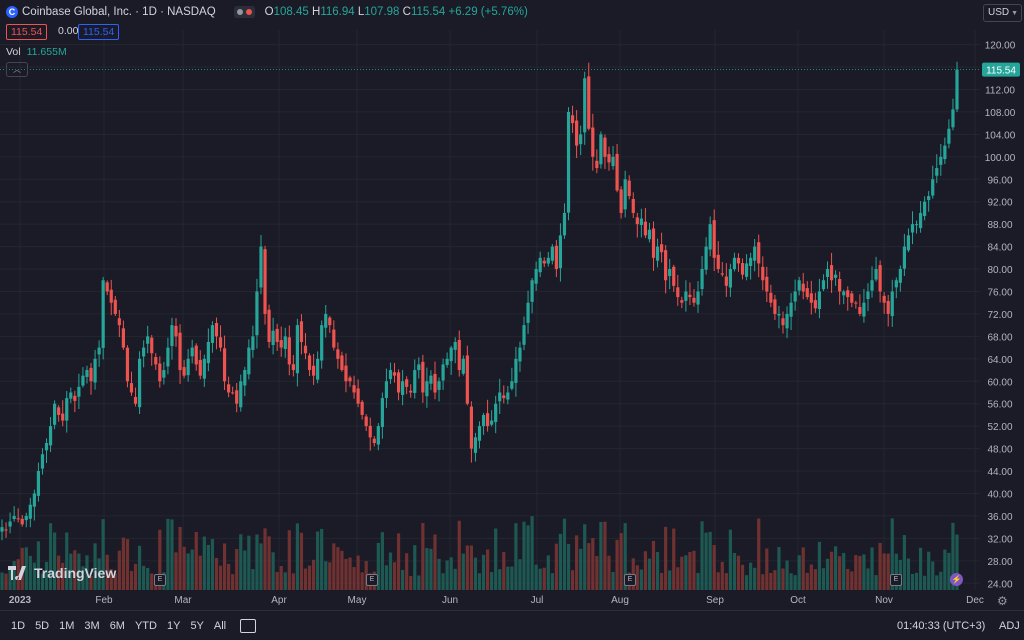 The image size is (1024, 640). I want to click on range-1d-button: 1D, so click(18, 625).